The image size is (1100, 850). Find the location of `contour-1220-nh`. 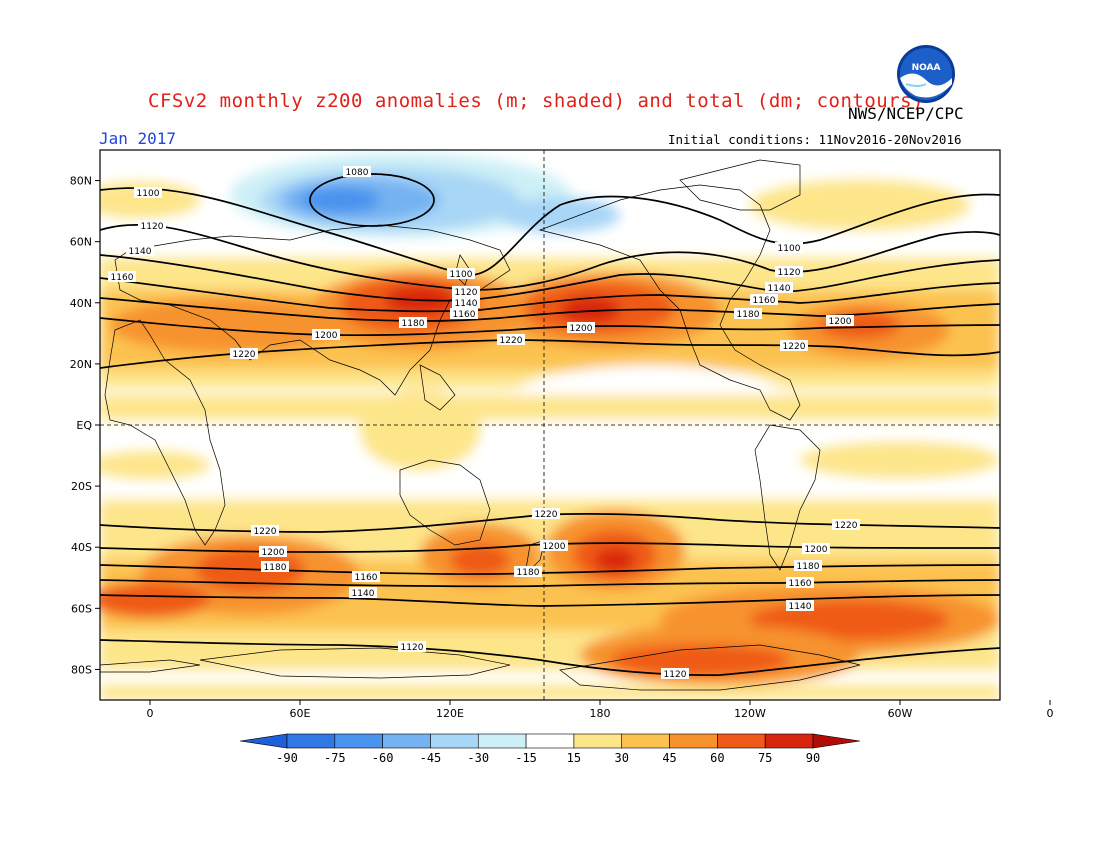

contour-1220-nh is located at coordinates (550, 354).